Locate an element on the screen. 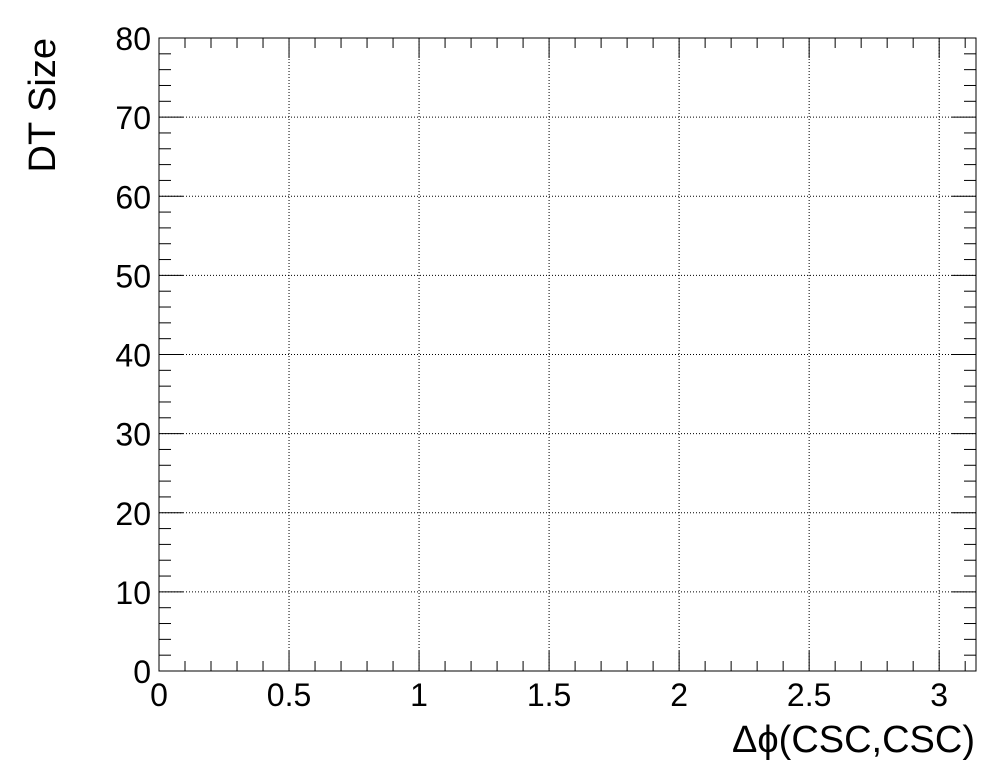 The image size is (996, 777). x-tick-label: 2 is located at coordinates (679, 695).